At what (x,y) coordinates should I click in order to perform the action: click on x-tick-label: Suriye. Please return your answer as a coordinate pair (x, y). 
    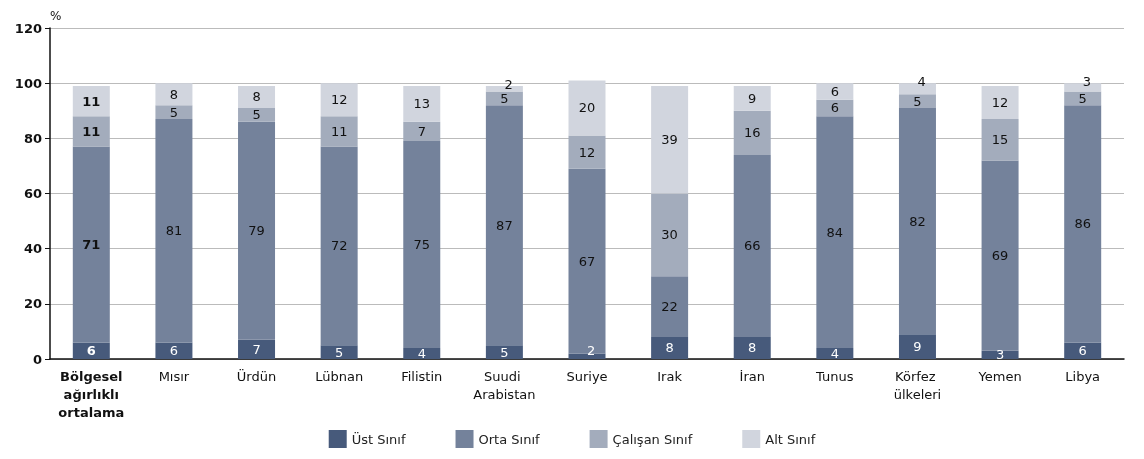
    Looking at the image, I should click on (587, 376).